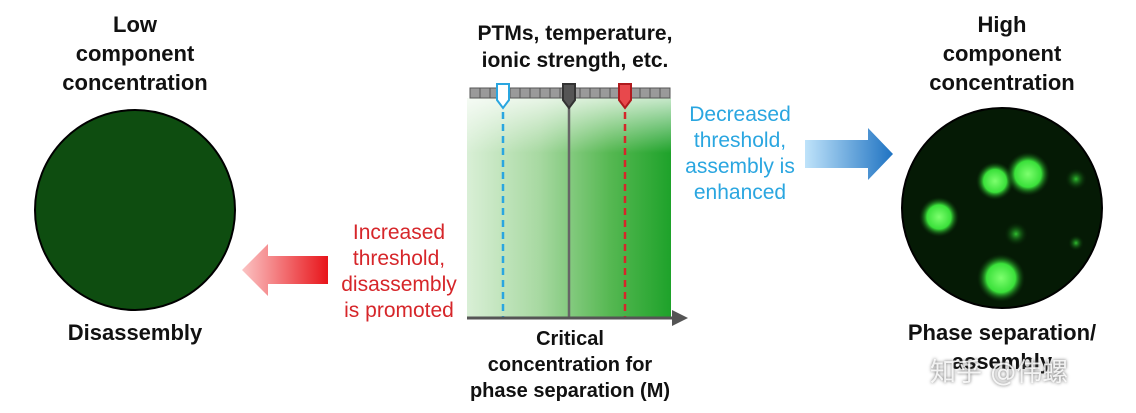 This screenshot has width=1136, height=413. What do you see at coordinates (1002, 208) in the screenshot?
I see `high-concentration-circle` at bounding box center [1002, 208].